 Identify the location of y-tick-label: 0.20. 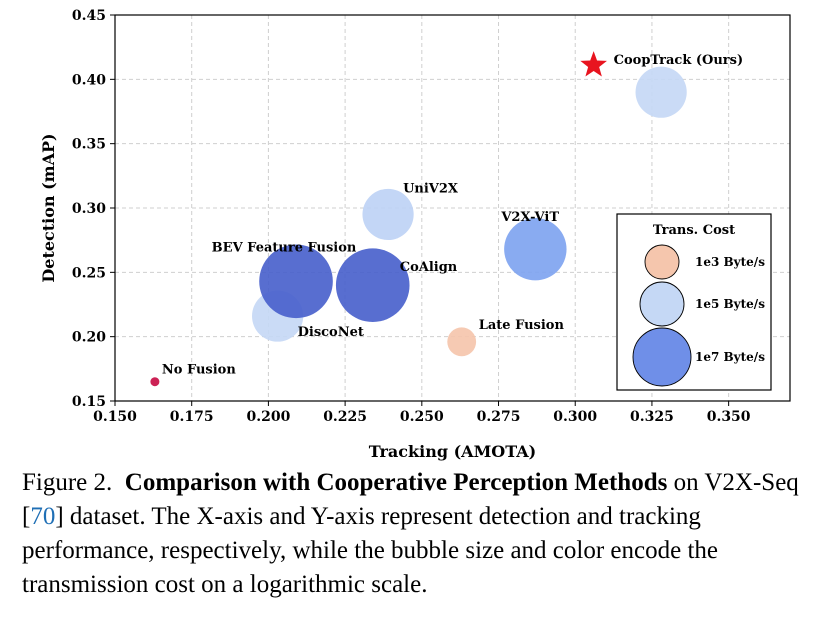
(89, 338).